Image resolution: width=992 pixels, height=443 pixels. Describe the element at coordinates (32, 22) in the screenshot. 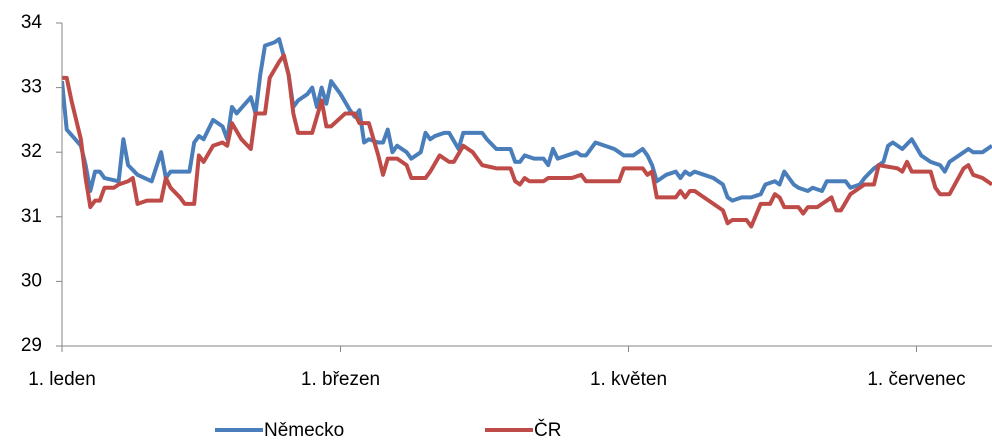

I see `y-tick-label: 34` at that location.